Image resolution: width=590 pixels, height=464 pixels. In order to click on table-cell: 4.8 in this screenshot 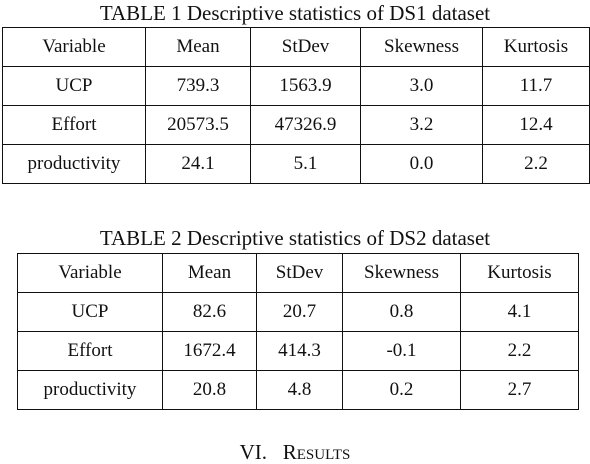, I will do `click(299, 390)`.